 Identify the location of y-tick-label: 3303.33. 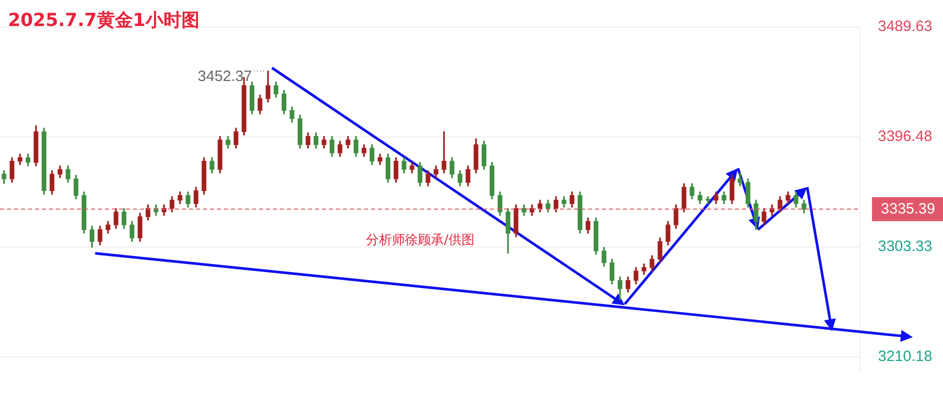
(905, 247).